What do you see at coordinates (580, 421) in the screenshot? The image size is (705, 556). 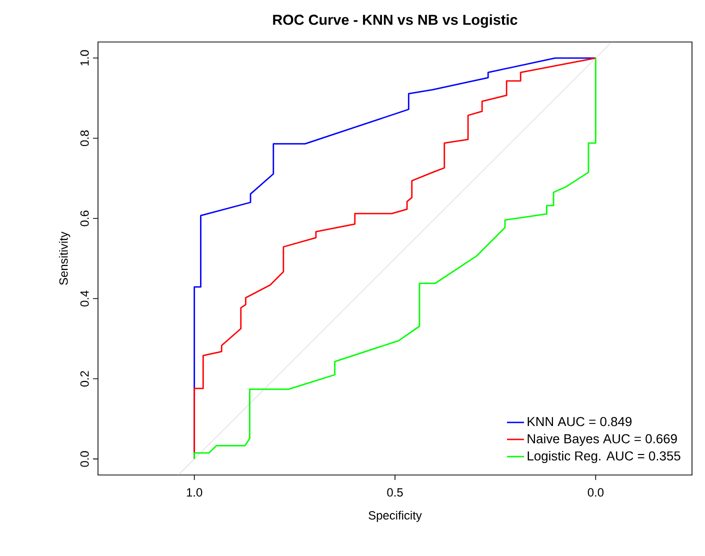 I see `legend-label: KNN AUC = 0.849` at bounding box center [580, 421].